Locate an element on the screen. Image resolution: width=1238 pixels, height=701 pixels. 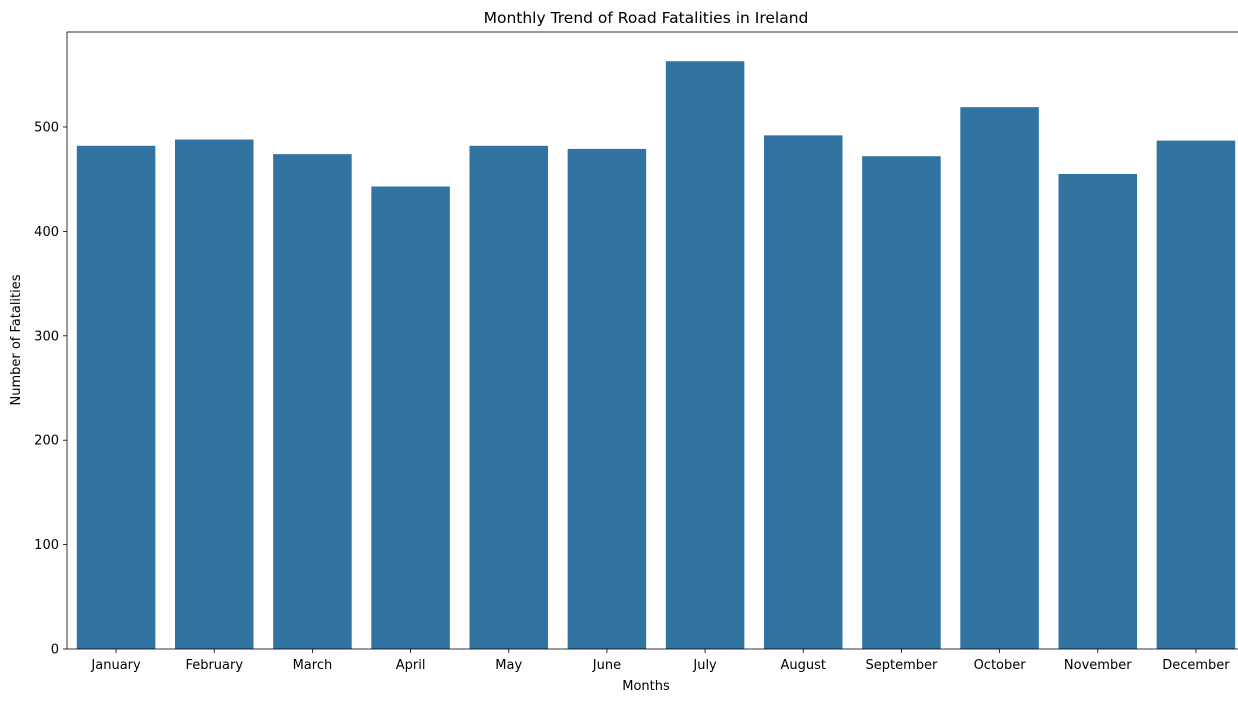
bar-may is located at coordinates (509, 397).